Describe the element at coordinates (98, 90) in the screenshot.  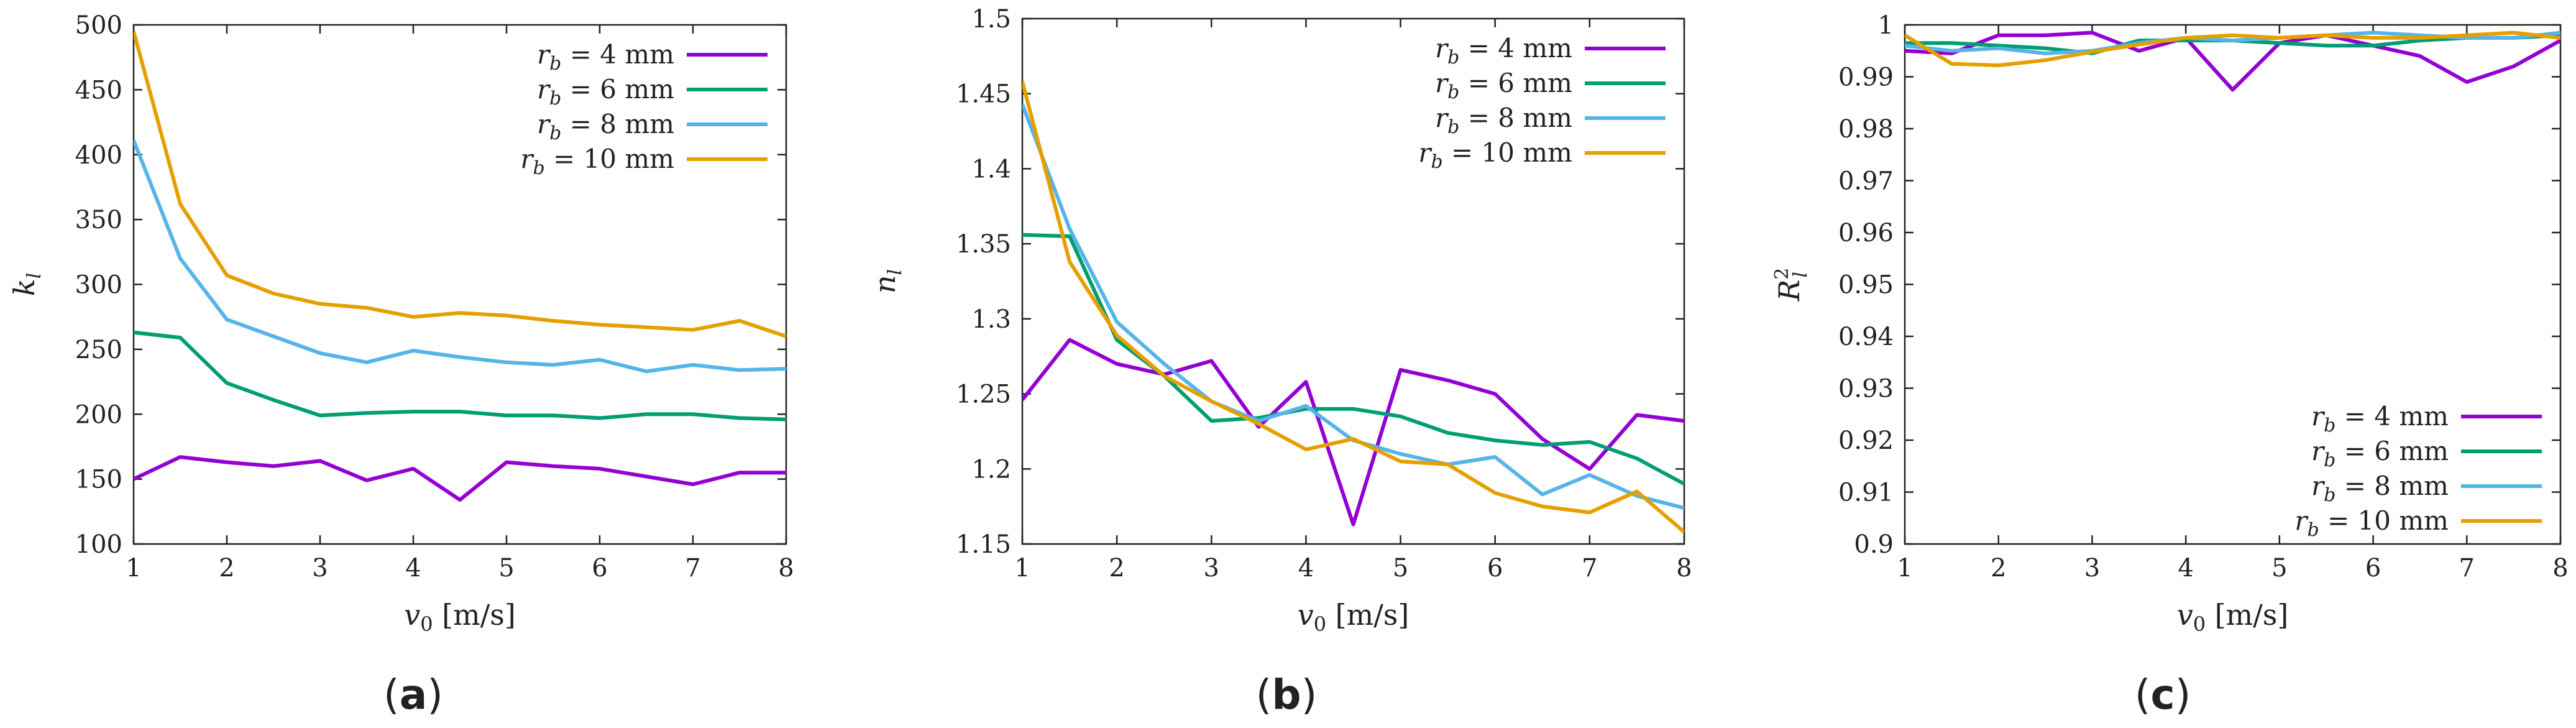
I see `y-tick-label: 450` at that location.